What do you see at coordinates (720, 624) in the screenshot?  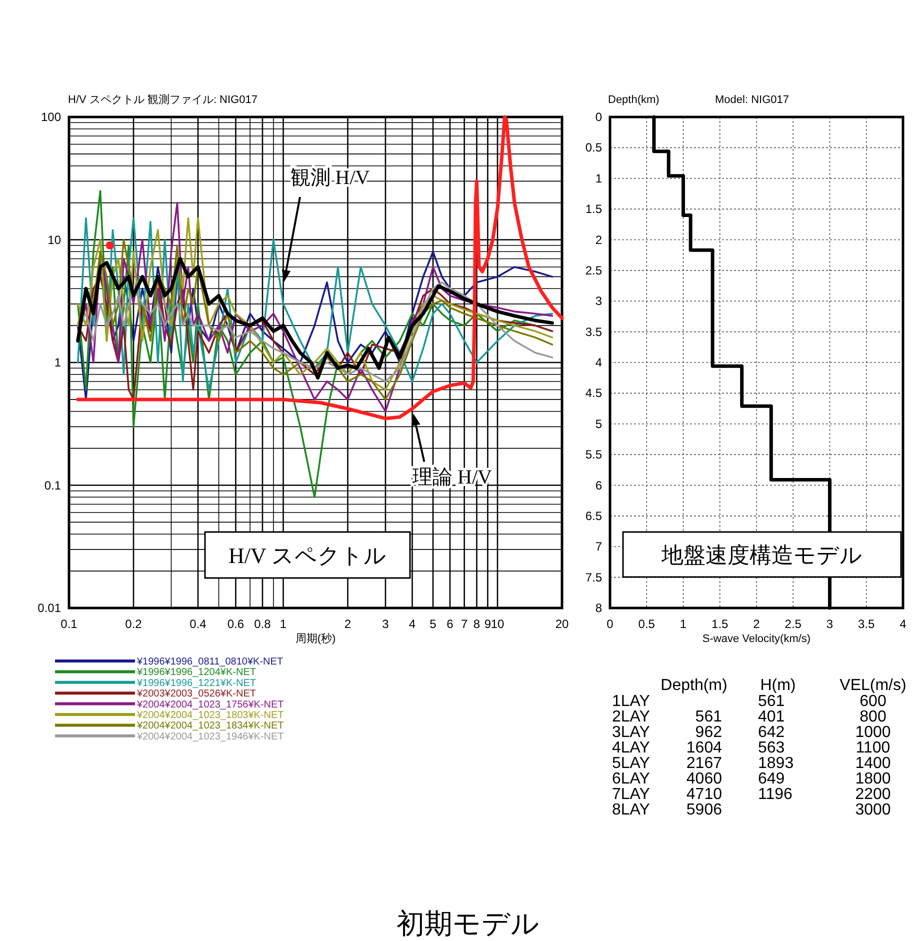 I see `x-tick-label: 1.5` at bounding box center [720, 624].